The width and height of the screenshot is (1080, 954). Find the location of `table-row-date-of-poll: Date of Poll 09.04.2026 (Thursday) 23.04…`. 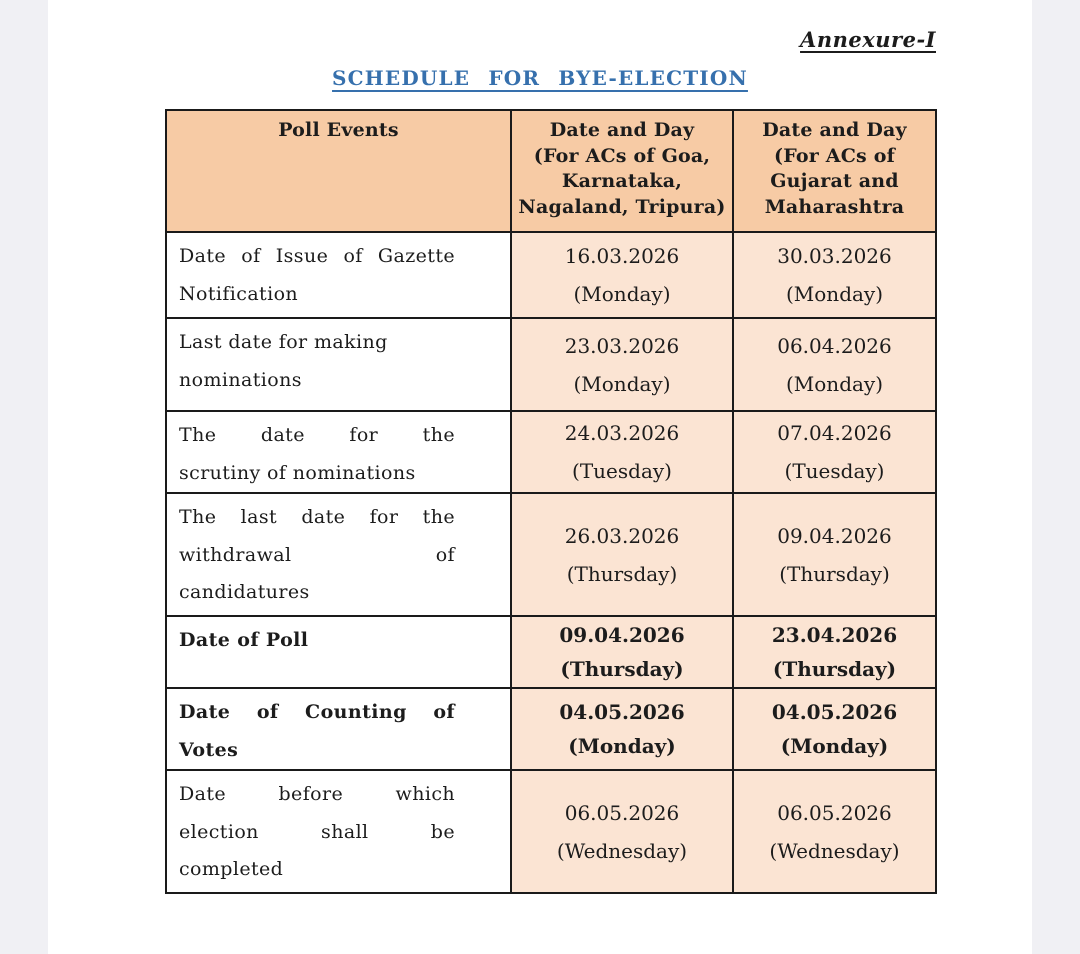

table-row-date-of-poll: Date of Poll 09.04.2026 (Thursday) 23.04… is located at coordinates (551, 652).